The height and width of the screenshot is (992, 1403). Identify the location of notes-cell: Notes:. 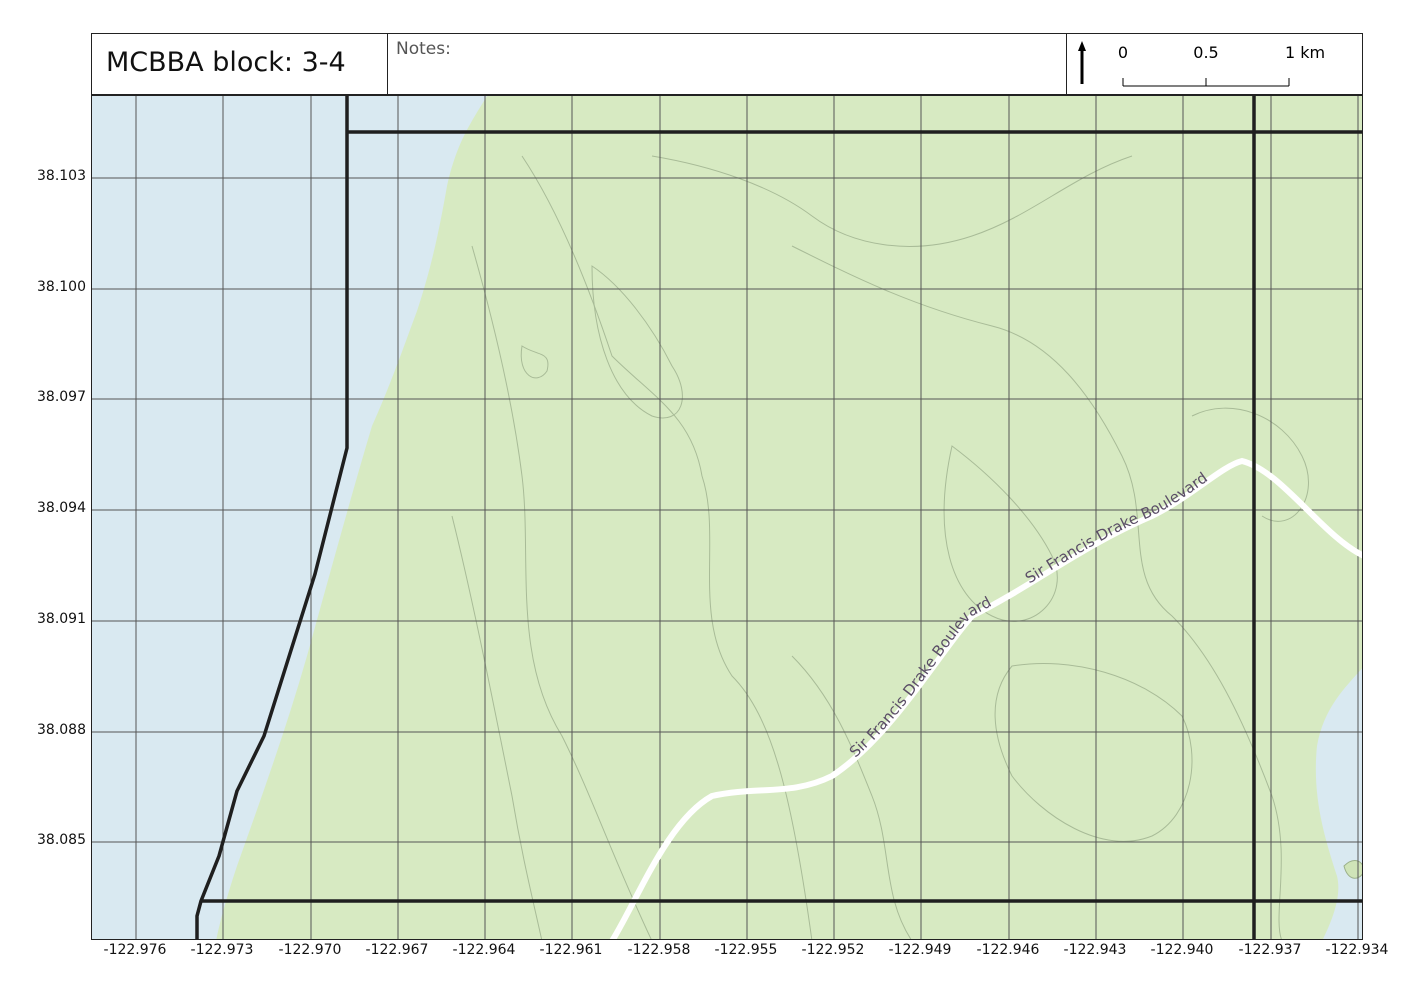
(727, 64).